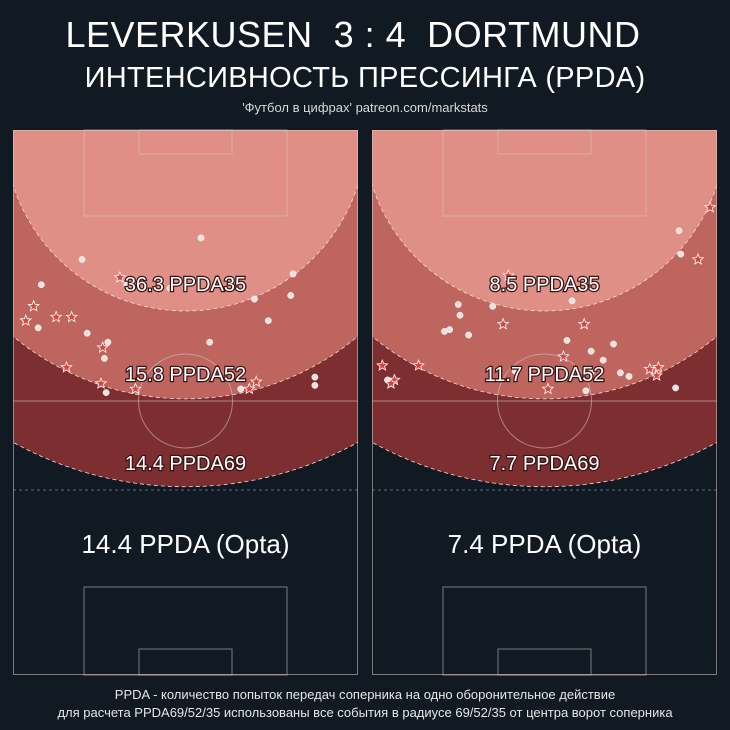 The height and width of the screenshot is (730, 730). I want to click on match-score: 3 : 4, so click(370, 34).